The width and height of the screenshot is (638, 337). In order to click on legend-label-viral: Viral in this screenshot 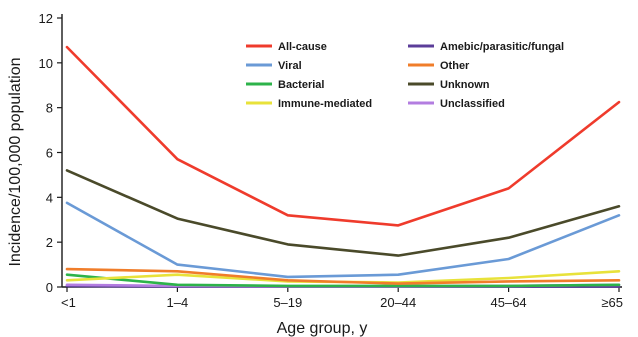, I will do `click(290, 66)`.